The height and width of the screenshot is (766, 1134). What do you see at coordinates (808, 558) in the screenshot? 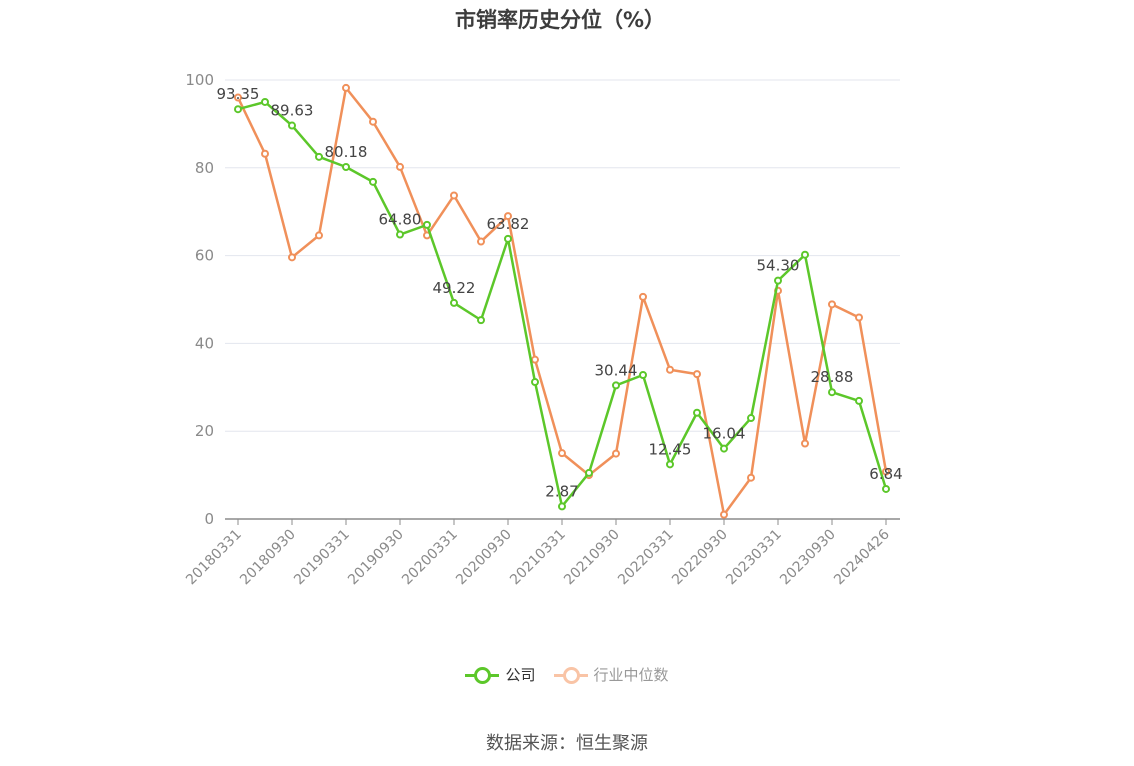
I see `x-tick-label: 20230930` at bounding box center [808, 558].